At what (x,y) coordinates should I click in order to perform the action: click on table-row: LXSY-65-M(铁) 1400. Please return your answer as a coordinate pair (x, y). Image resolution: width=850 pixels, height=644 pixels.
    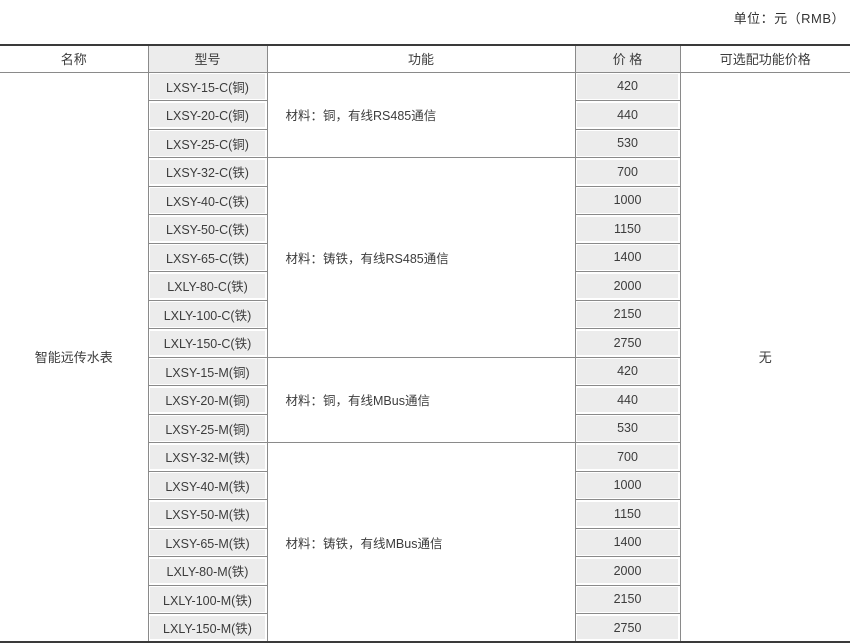
    Looking at the image, I should click on (425, 542).